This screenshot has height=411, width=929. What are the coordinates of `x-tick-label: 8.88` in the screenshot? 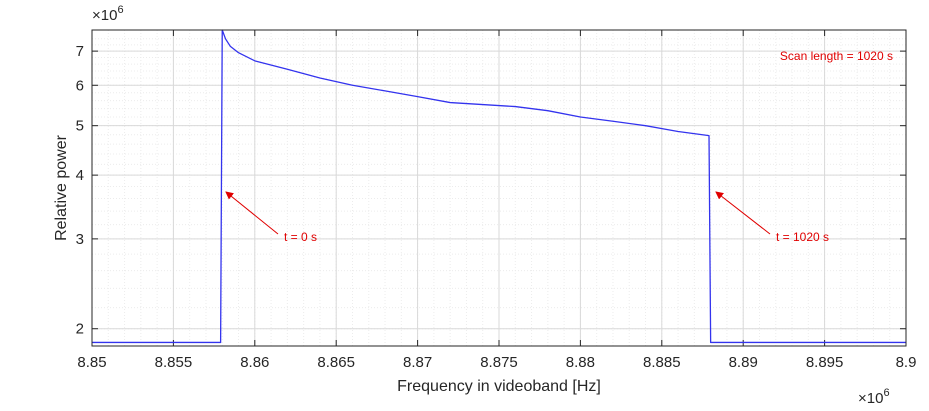 It's located at (580, 362).